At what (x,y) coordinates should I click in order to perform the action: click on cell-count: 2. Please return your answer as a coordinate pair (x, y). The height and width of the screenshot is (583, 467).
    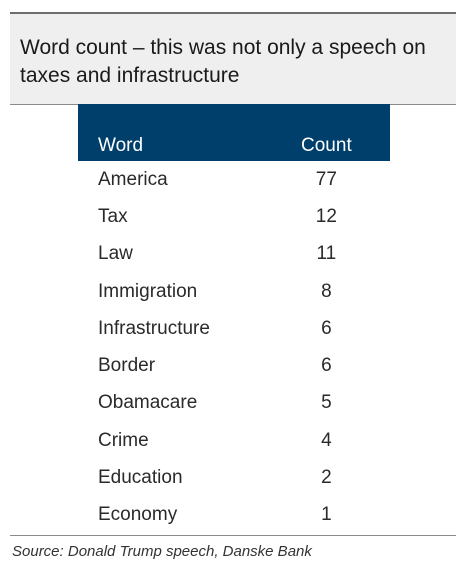
    Looking at the image, I should click on (326, 478).